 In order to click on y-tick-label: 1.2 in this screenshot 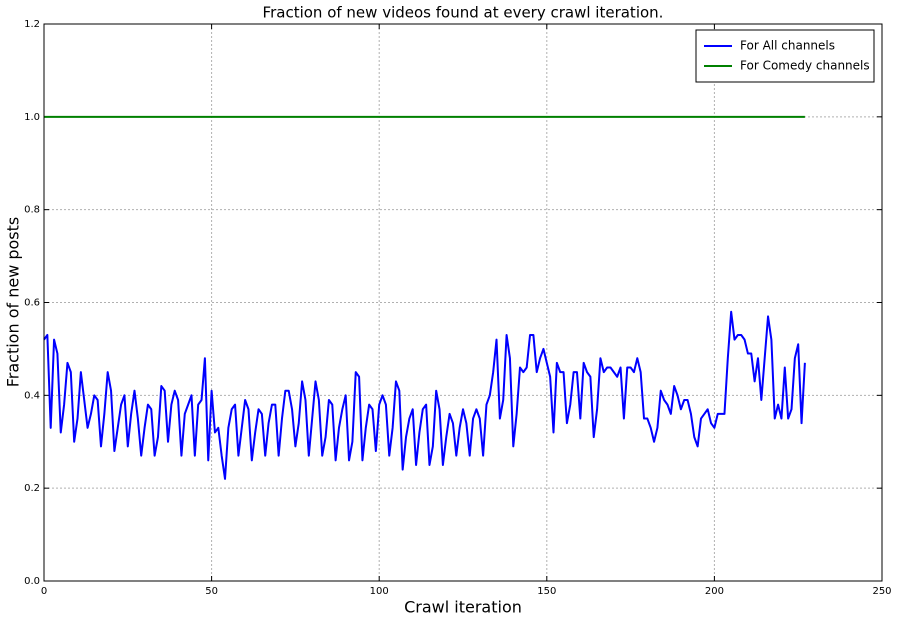, I will do `click(32, 24)`.